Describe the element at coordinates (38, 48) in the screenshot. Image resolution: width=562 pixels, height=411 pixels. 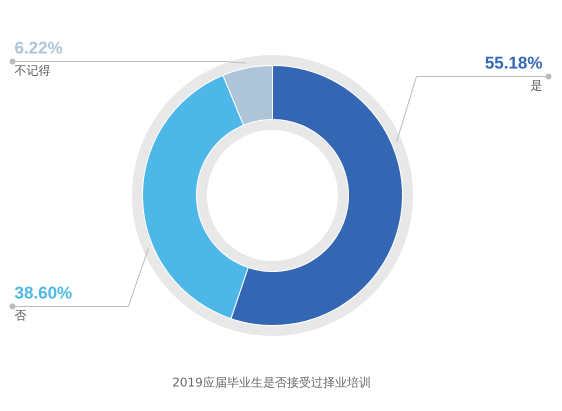
I see `data-label: 6.22%` at that location.